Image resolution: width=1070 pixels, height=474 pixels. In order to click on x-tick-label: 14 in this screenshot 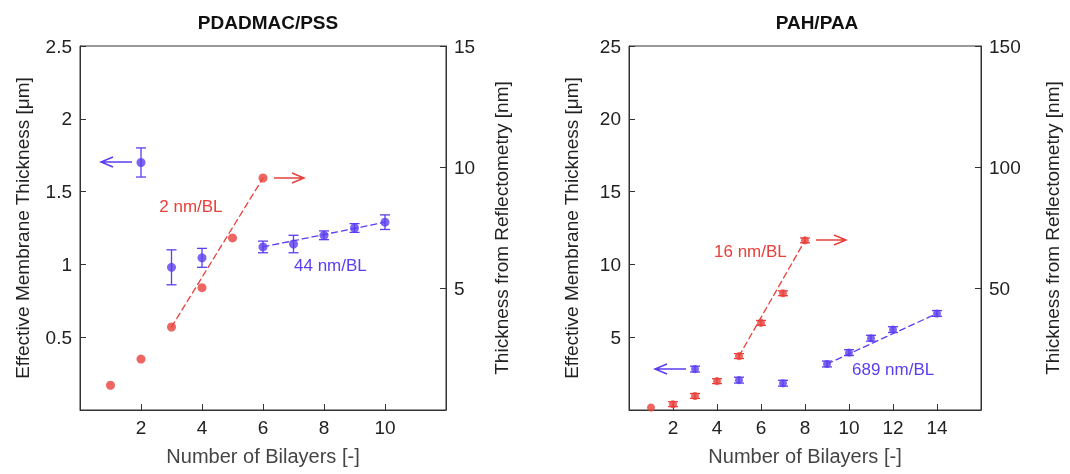, I will do `click(937, 427)`.